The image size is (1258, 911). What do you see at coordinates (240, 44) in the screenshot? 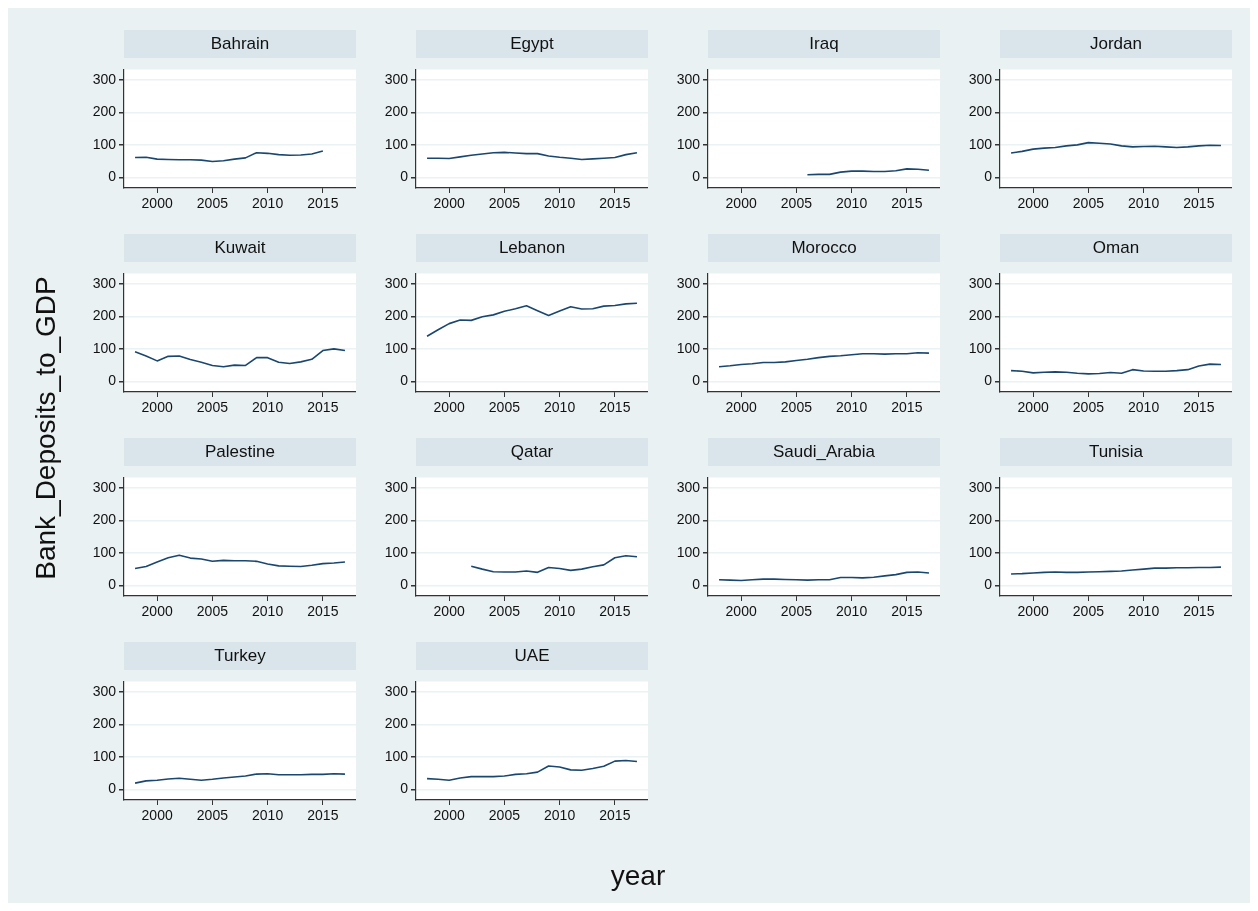
I see `chart-title: Bahrain` at bounding box center [240, 44].